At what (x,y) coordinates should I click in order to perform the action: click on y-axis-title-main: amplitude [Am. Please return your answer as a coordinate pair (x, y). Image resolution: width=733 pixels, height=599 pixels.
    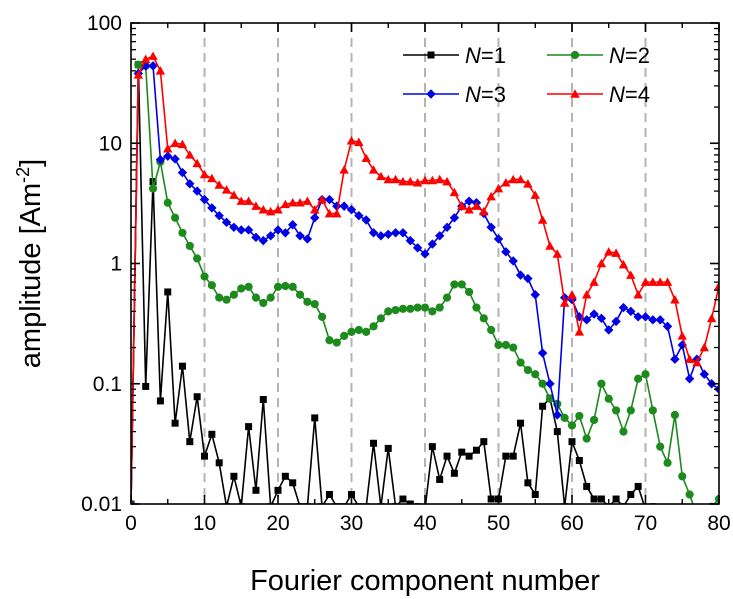
    Looking at the image, I should click on (31, 275).